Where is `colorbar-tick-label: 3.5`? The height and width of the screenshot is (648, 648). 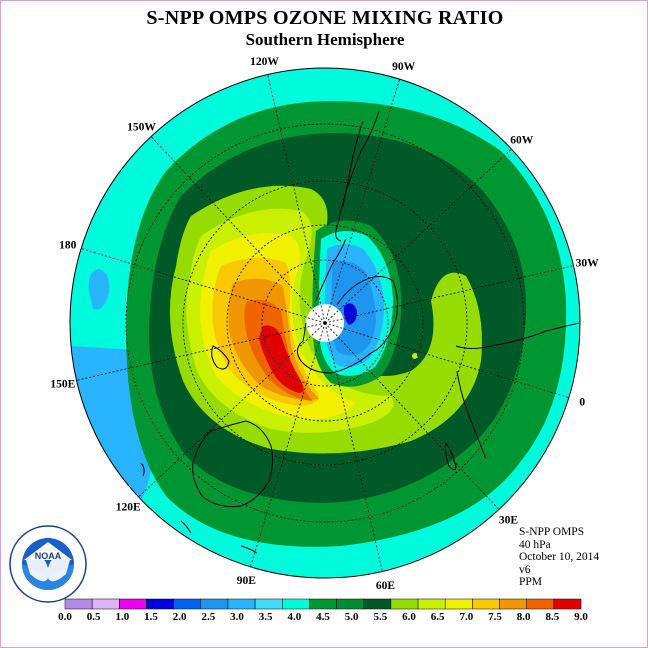
colorbar-tick-label: 3.5 is located at coordinates (266, 617).